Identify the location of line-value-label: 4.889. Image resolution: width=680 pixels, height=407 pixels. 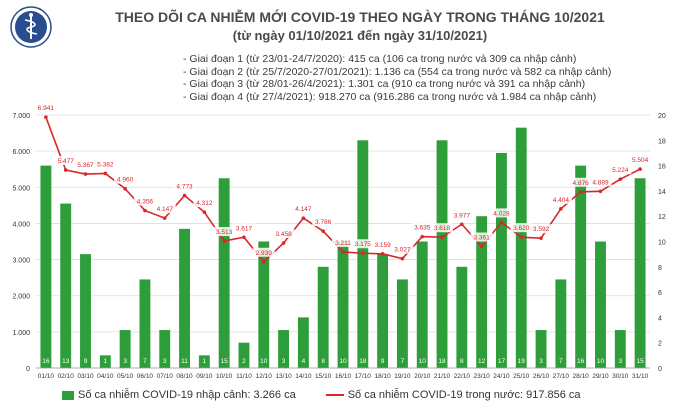
(600, 182).